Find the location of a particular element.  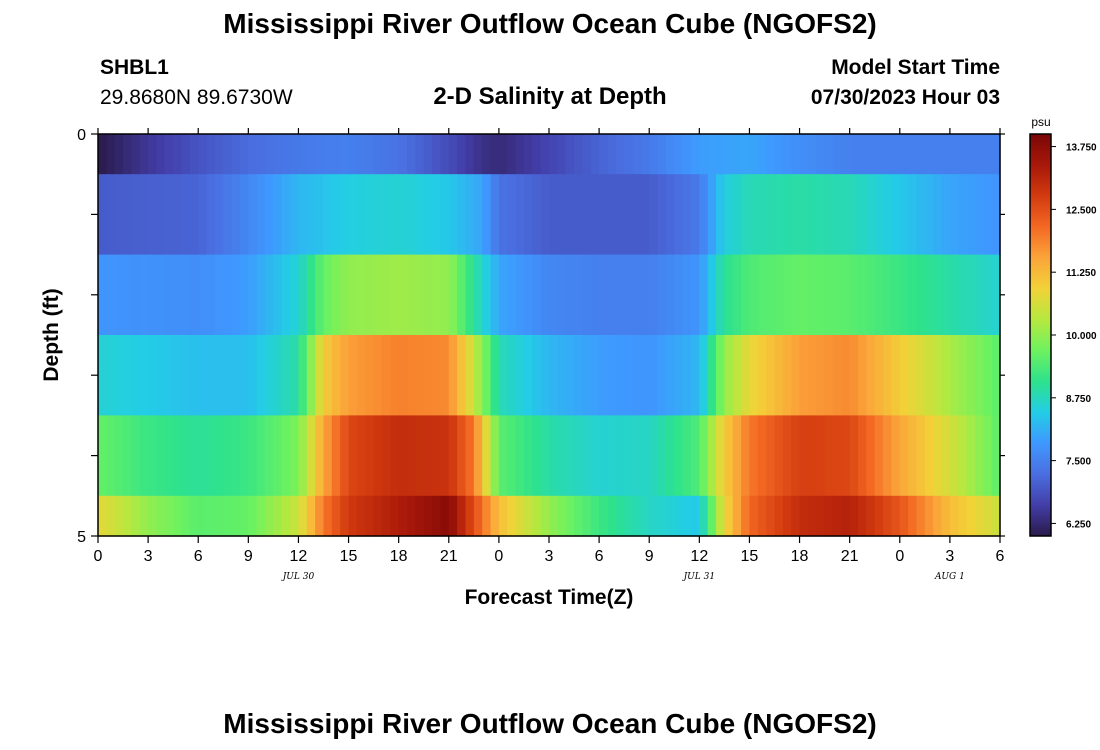

colorbar-tick-label: 13.750 is located at coordinates (1081, 148).